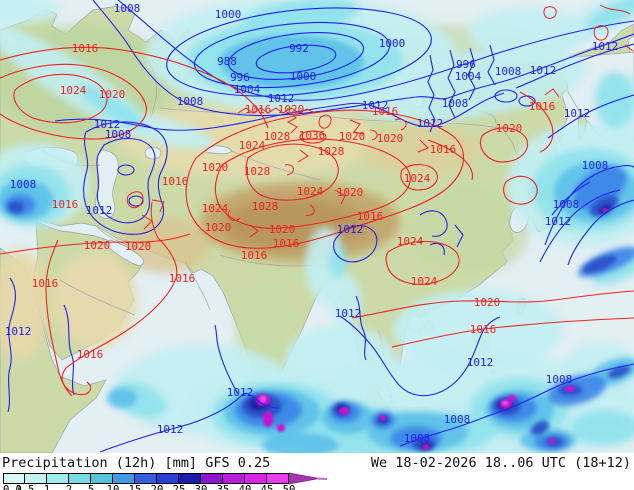  What do you see at coordinates (69, 487) in the screenshot?
I see `colorbar-tick: 2` at bounding box center [69, 487].